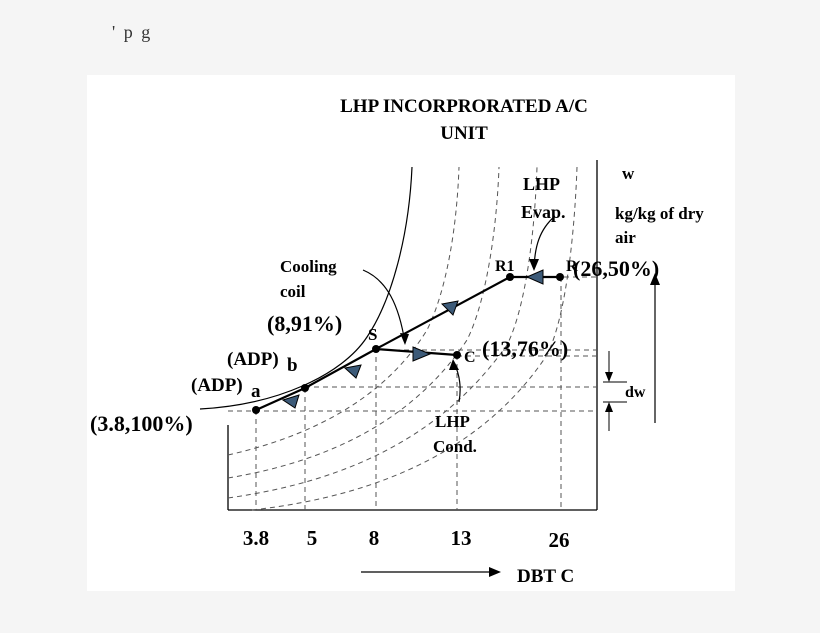 The image size is (820, 633). I want to click on rh-curve, so click(343, 311).